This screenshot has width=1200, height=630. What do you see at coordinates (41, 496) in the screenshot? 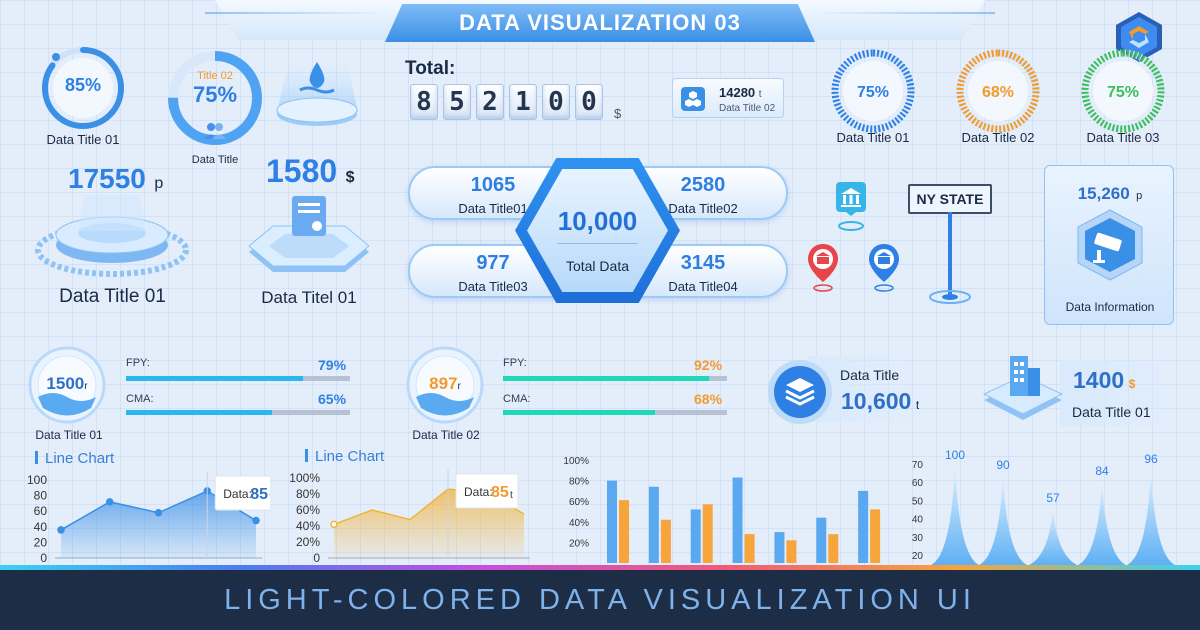
I see `chart-1-ytick: 80` at bounding box center [41, 496].